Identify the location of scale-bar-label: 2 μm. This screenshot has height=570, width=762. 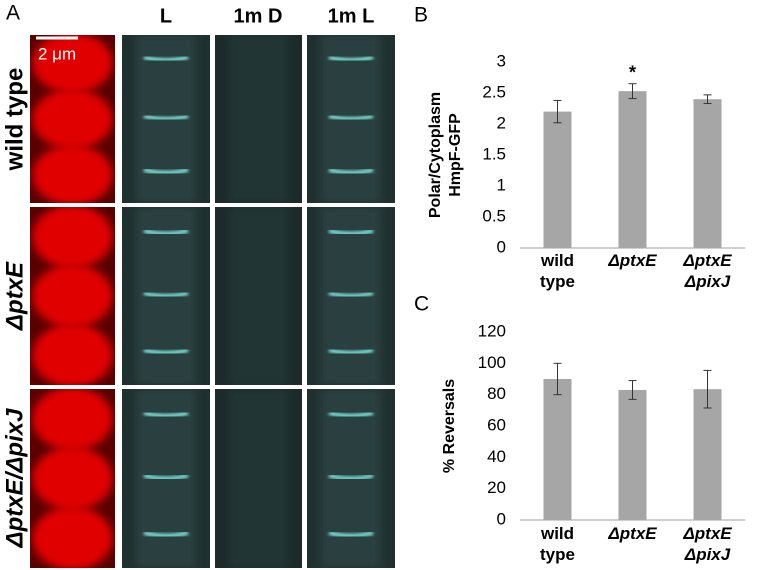
(57, 53).